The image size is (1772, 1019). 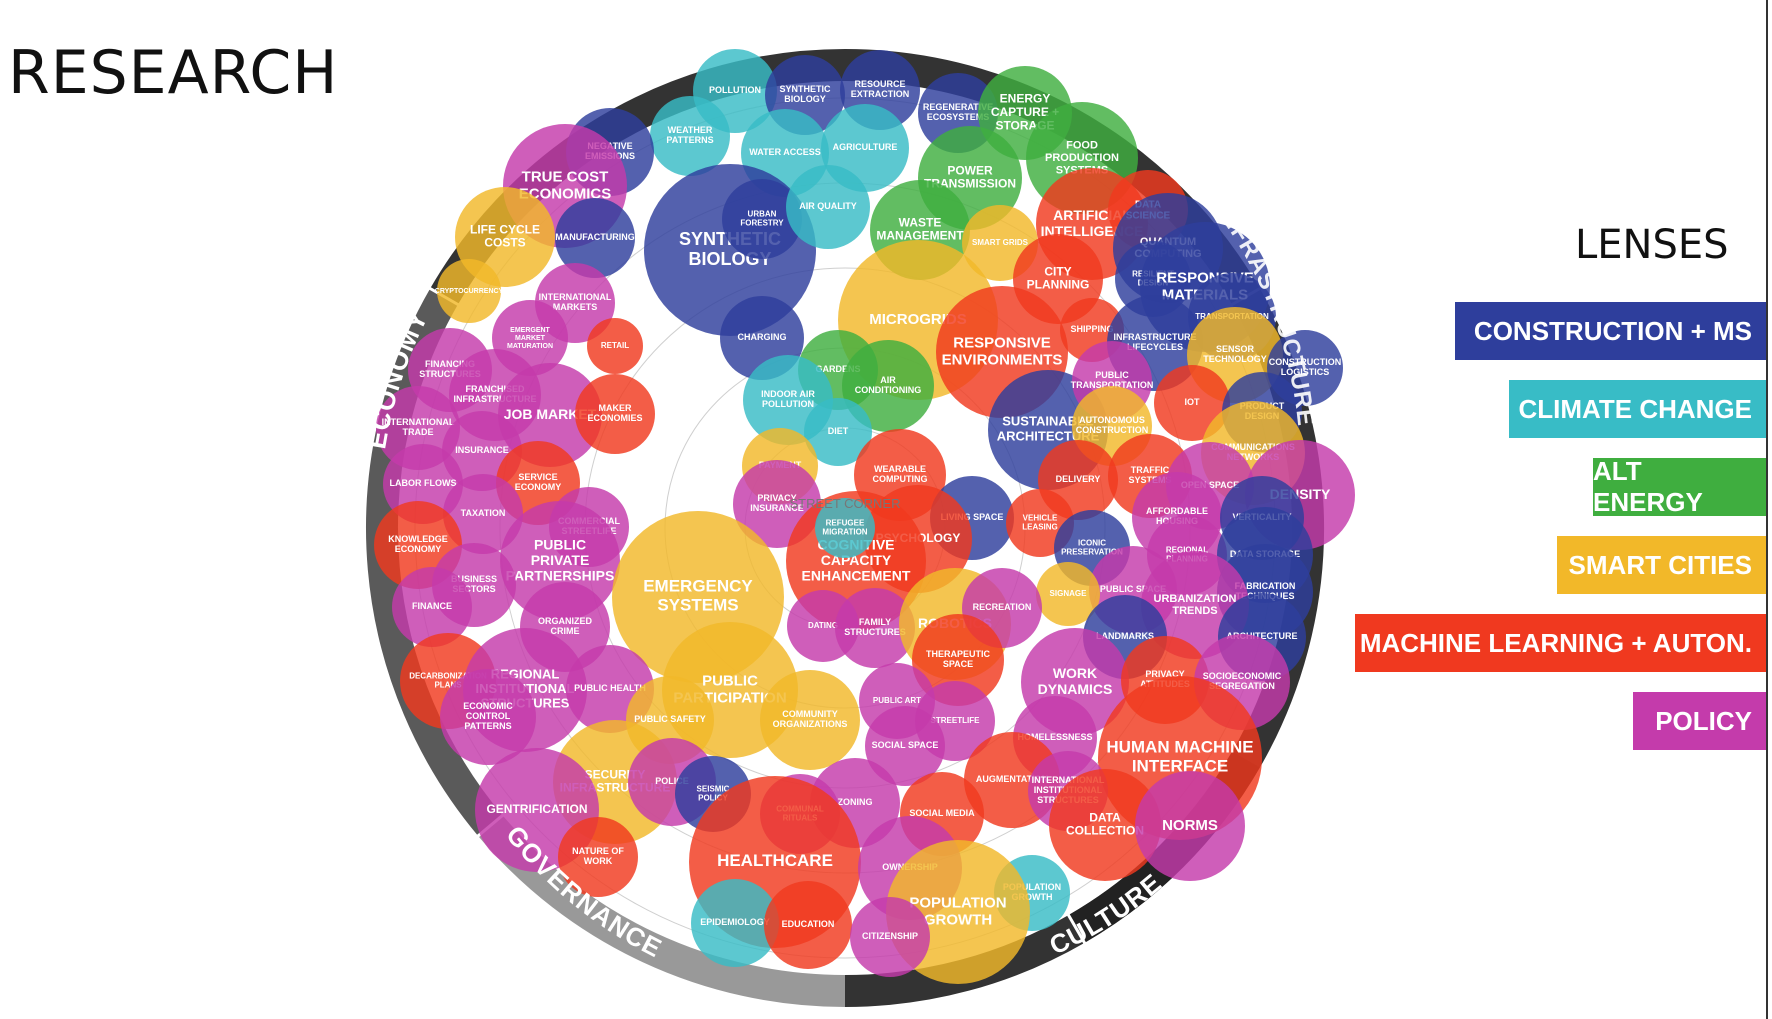 I want to click on bubble-label: AGRICULTURE, so click(x=865, y=147).